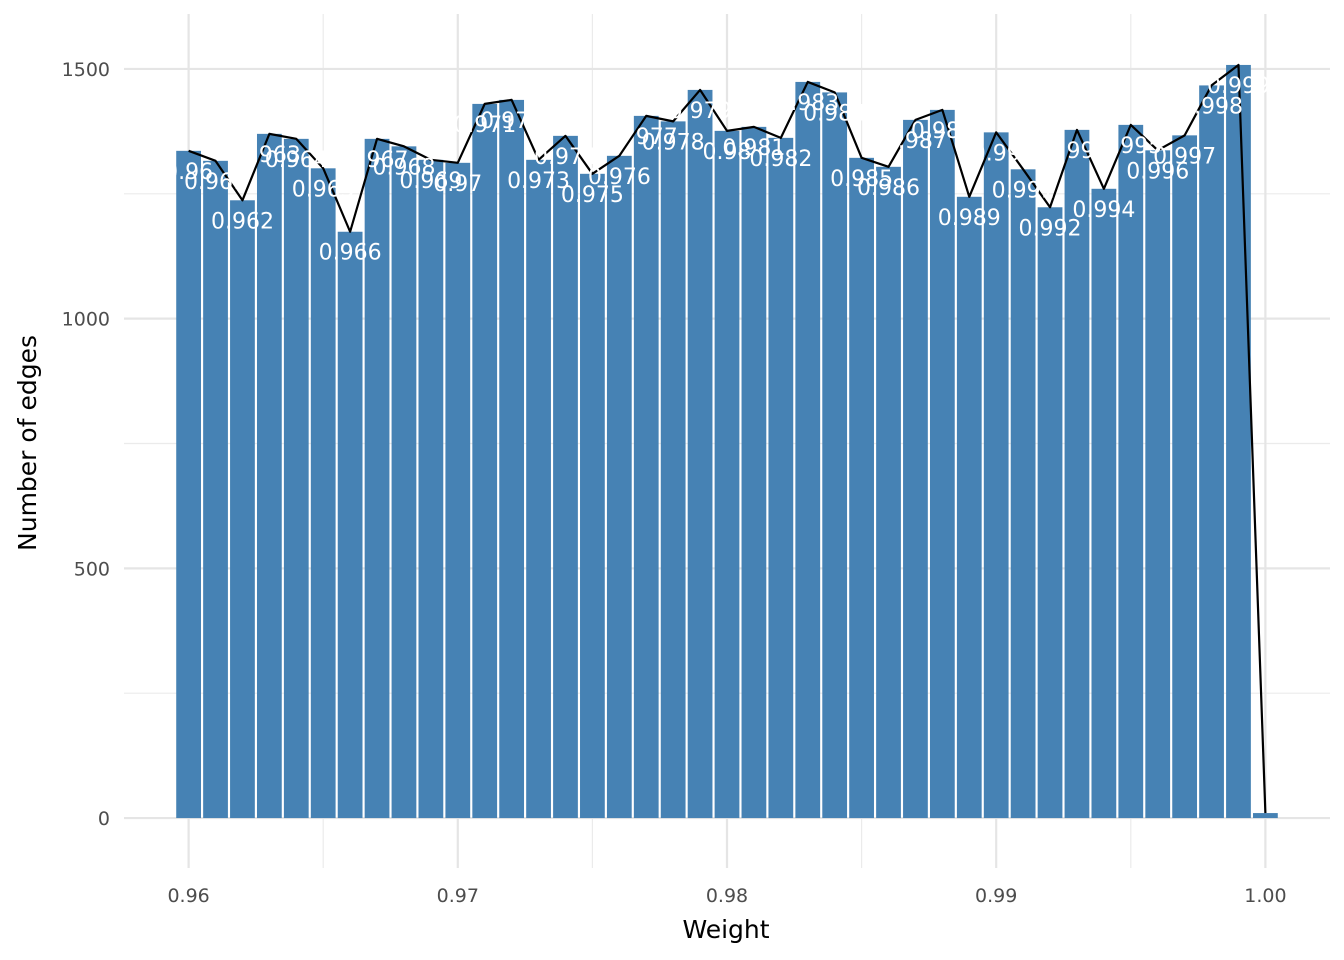 The height and width of the screenshot is (960, 1344). What do you see at coordinates (700, 111) in the screenshot?
I see `data-label: 0.979` at bounding box center [700, 111].